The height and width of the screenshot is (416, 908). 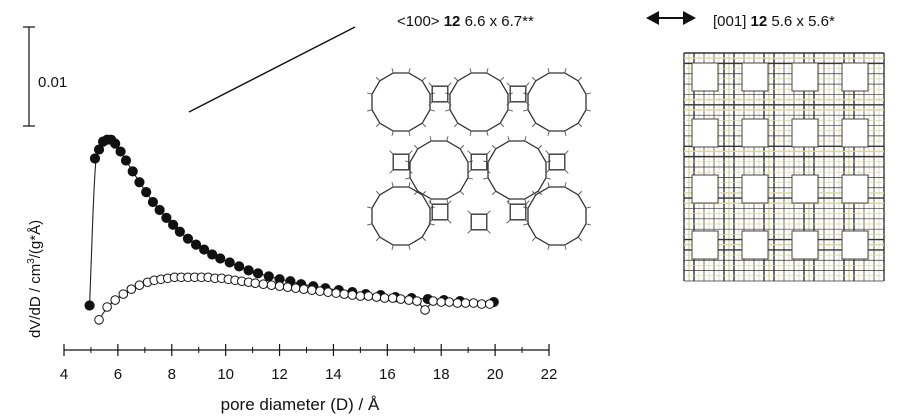 I want to click on x-tick-label: 4, so click(x=64, y=374).